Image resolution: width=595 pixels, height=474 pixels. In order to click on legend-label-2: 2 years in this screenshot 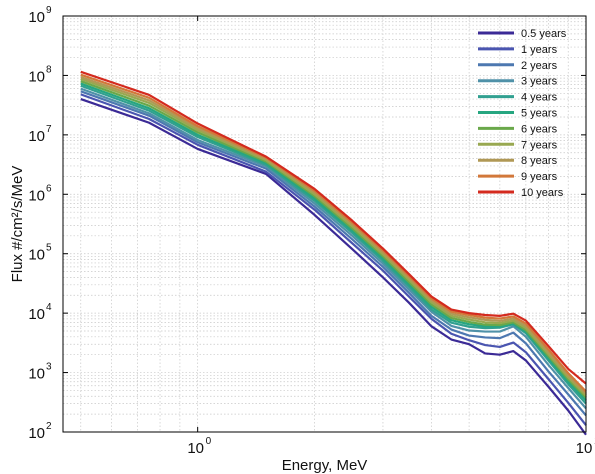, I will do `click(539, 66)`.